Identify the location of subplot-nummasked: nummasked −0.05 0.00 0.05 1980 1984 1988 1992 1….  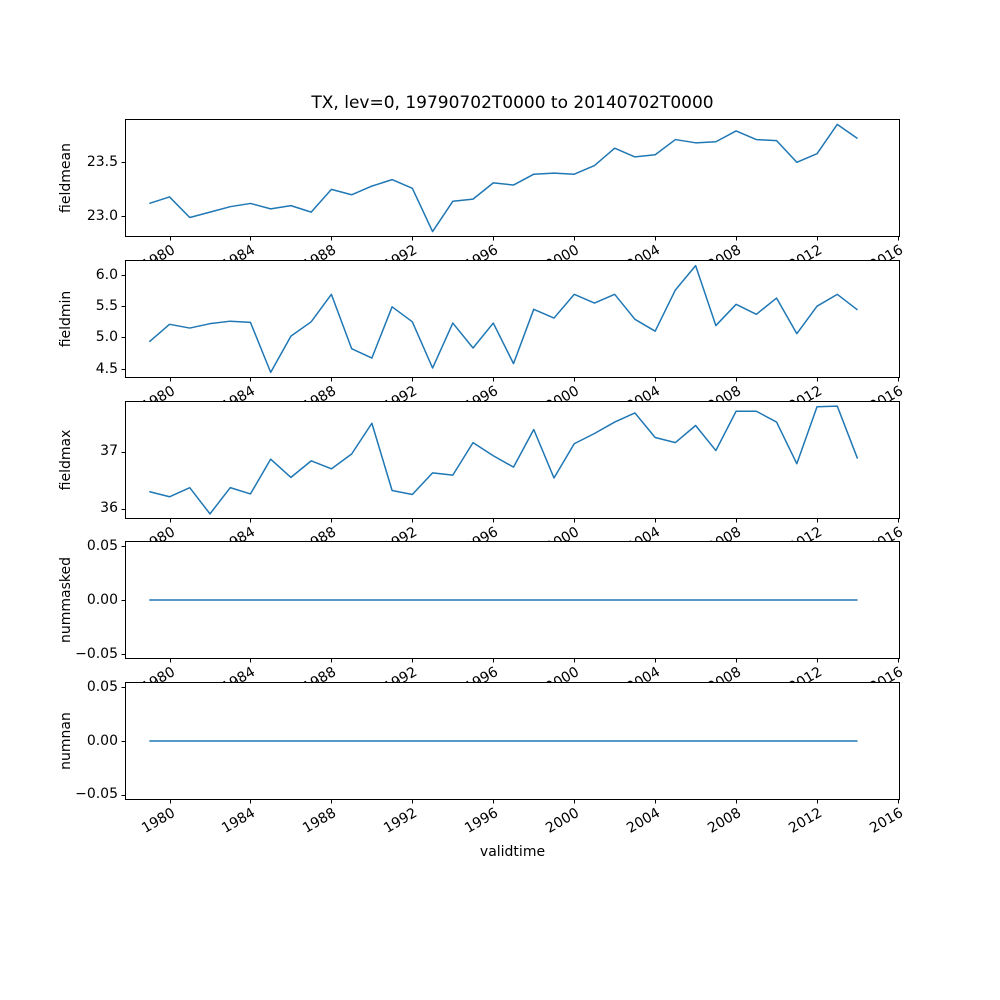
(482, 616).